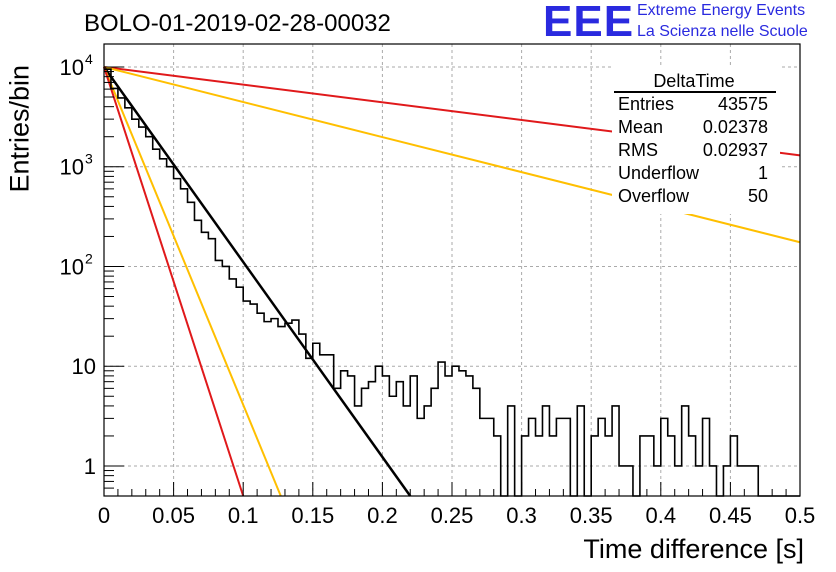  Describe the element at coordinates (89, 59) in the screenshot. I see `y-tick-exponent: 4` at that location.